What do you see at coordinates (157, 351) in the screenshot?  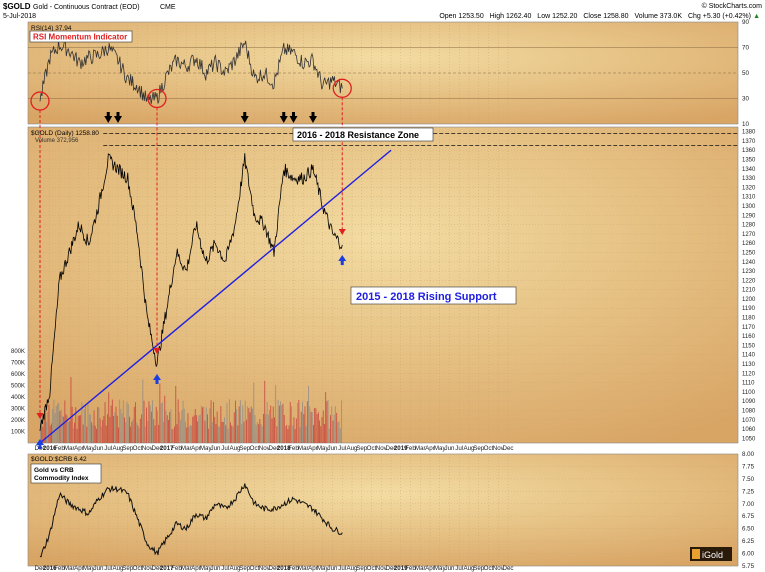 I see `red-arrow-icon` at bounding box center [157, 351].